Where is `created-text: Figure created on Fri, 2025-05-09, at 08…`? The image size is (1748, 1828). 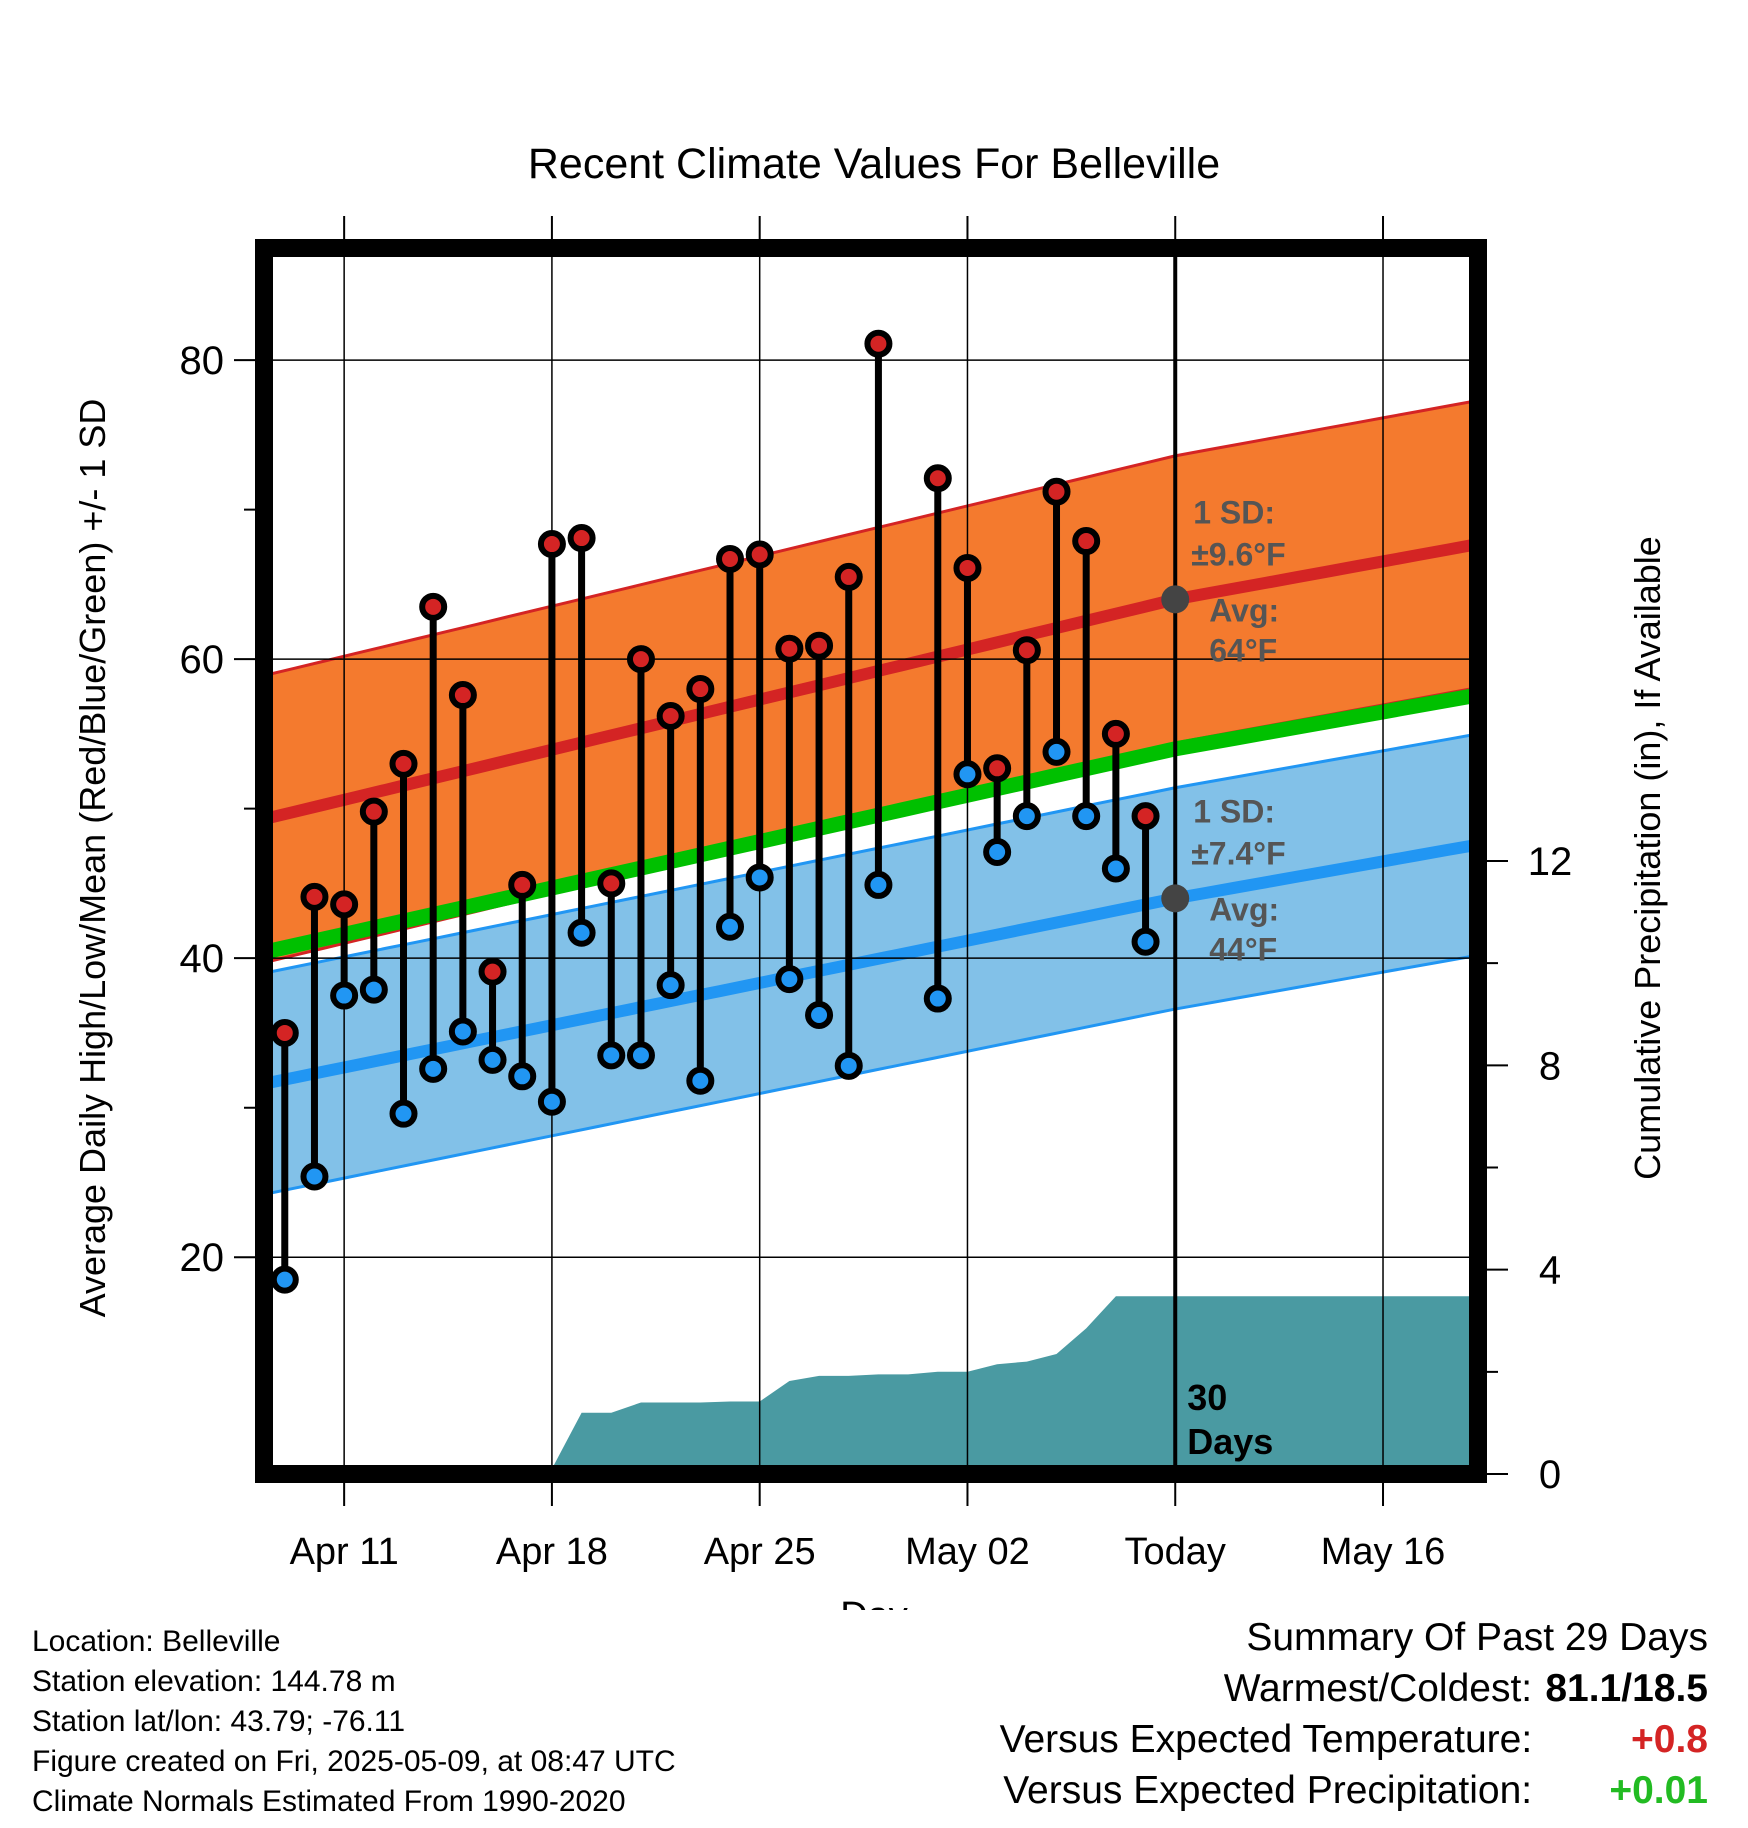
created-text: Figure created on Fri, 2025-05-09, at 08… is located at coordinates (354, 1761).